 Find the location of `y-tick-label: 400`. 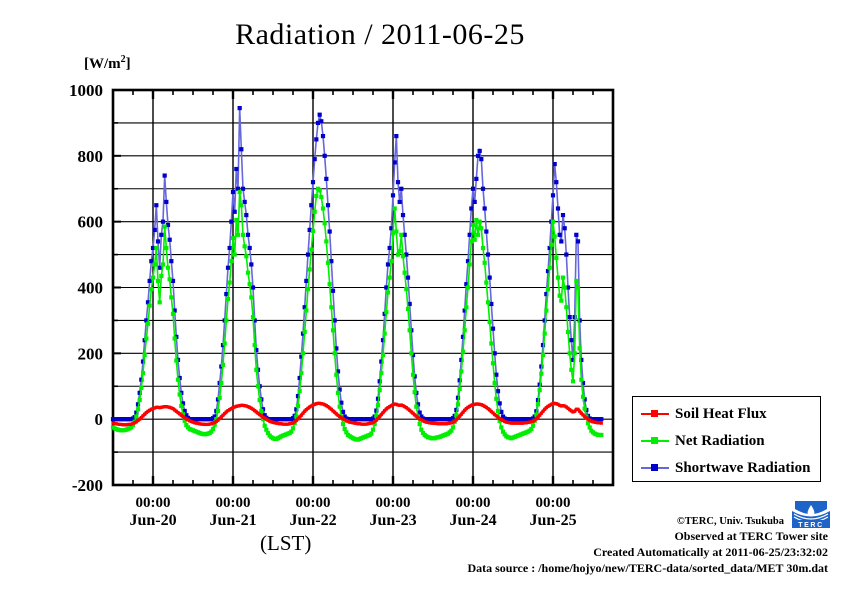

y-tick-label: 400 is located at coordinates (91, 288).